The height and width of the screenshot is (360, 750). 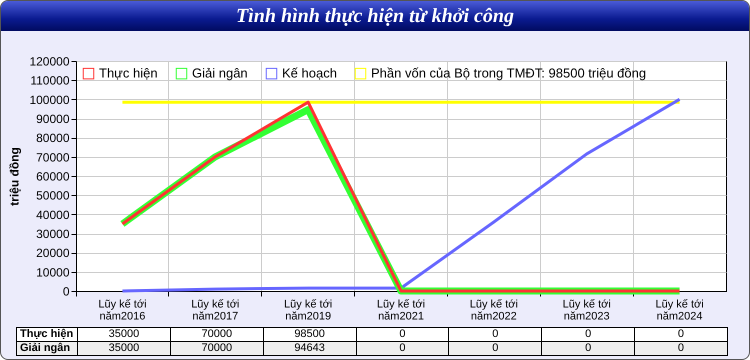 I want to click on y-tick-label: 100000, so click(x=49, y=99).